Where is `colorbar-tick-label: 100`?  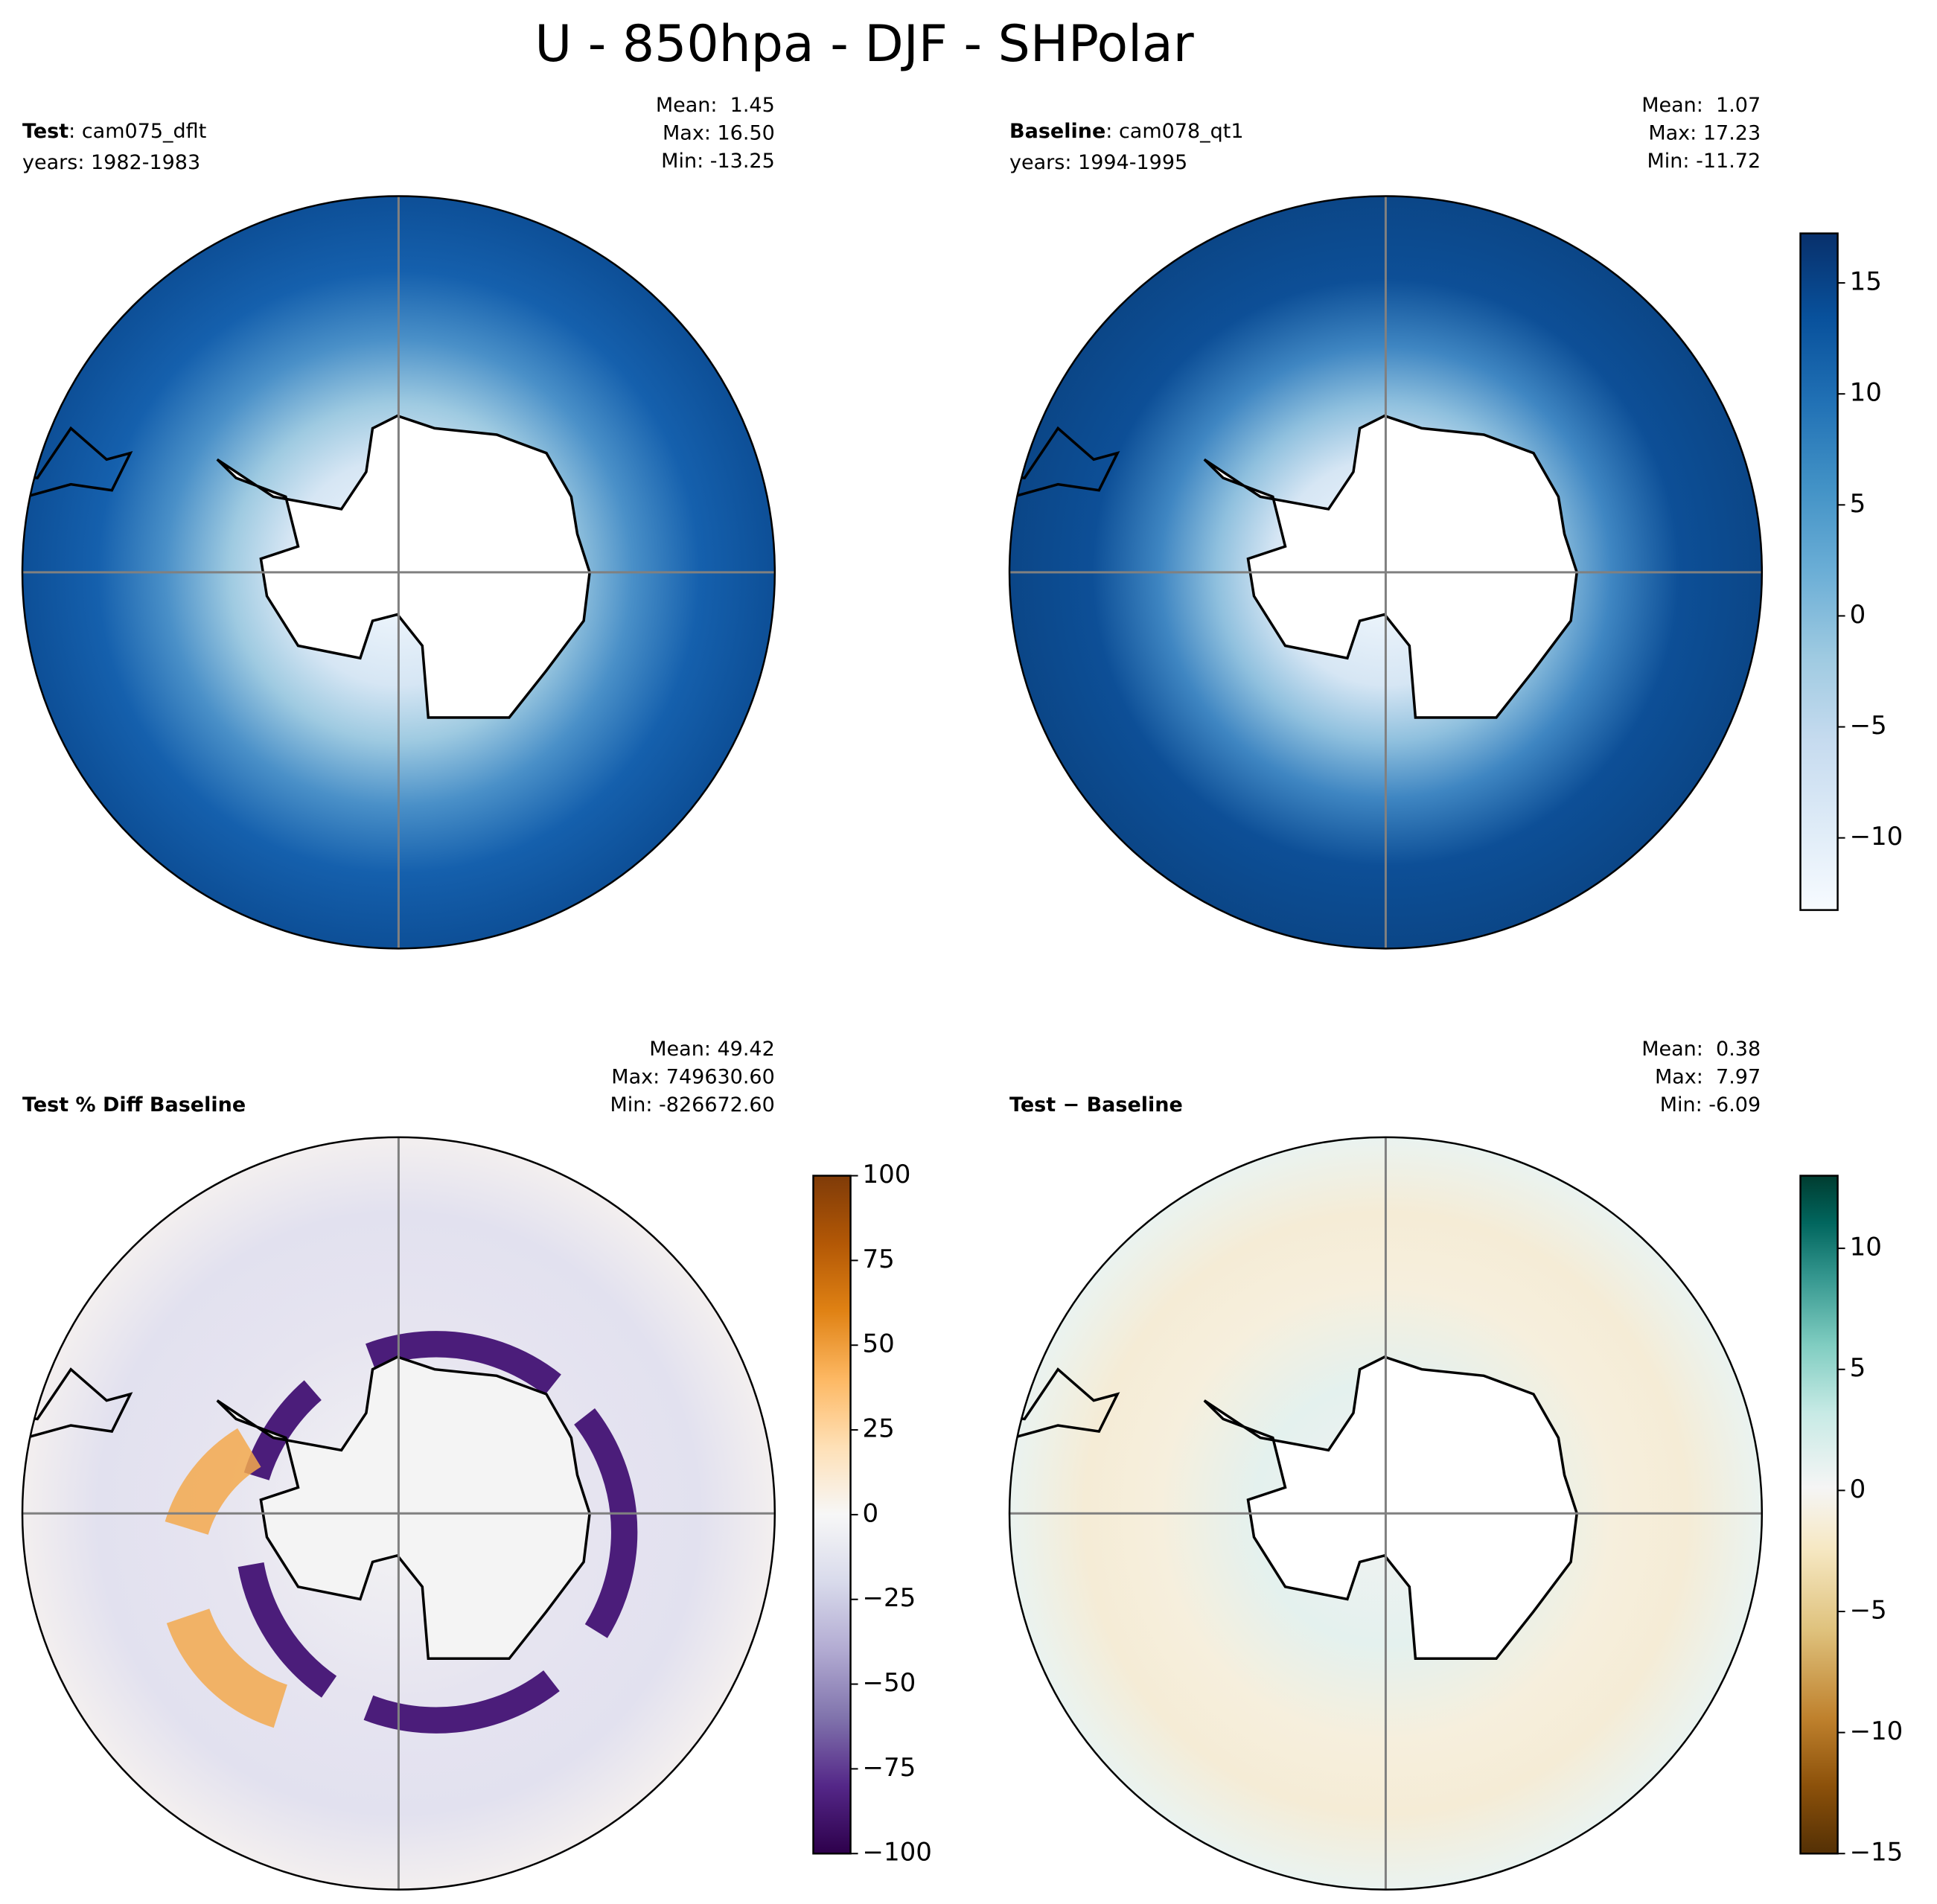
colorbar-tick-label: 100 is located at coordinates (887, 1174).